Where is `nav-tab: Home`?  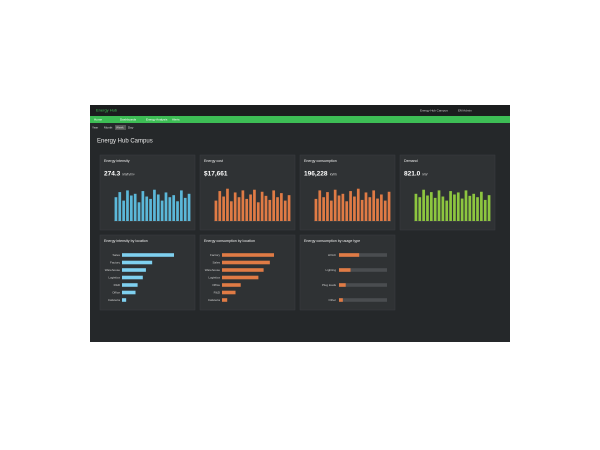
nav-tab: Home is located at coordinates (98, 120).